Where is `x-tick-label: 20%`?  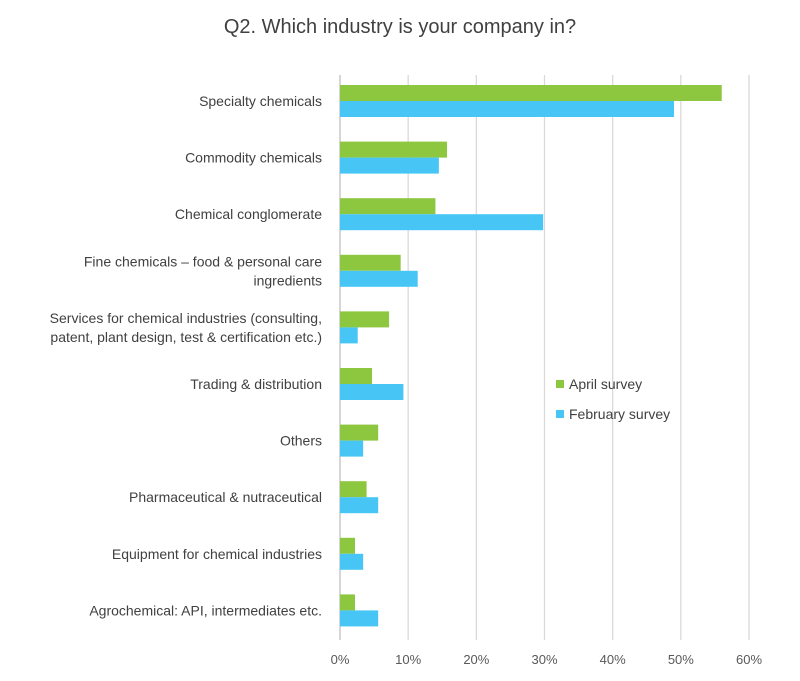
x-tick-label: 20% is located at coordinates (476, 659).